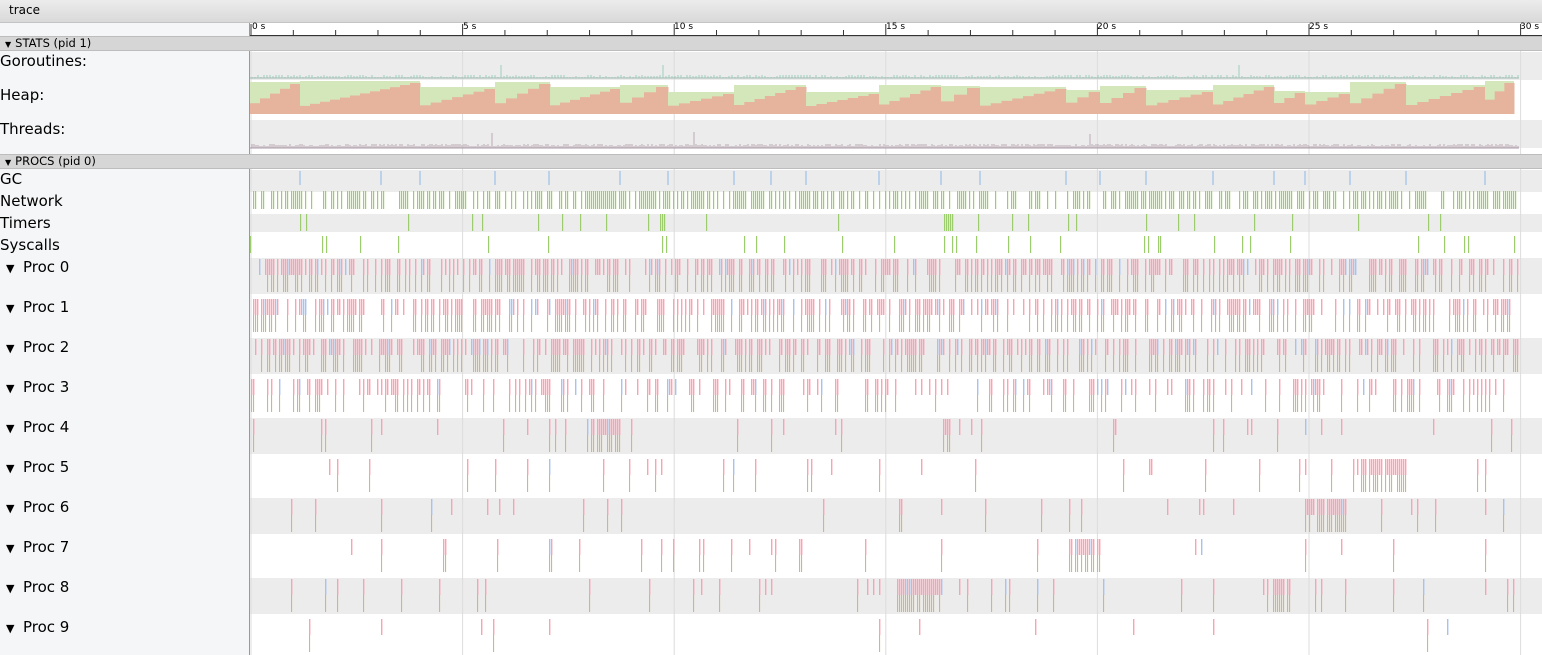 The height and width of the screenshot is (655, 1542). What do you see at coordinates (896, 29) in the screenshot?
I see `time-ruler: 0 s 5 s 10 s 15 s 20 s 25 s 30 s` at bounding box center [896, 29].